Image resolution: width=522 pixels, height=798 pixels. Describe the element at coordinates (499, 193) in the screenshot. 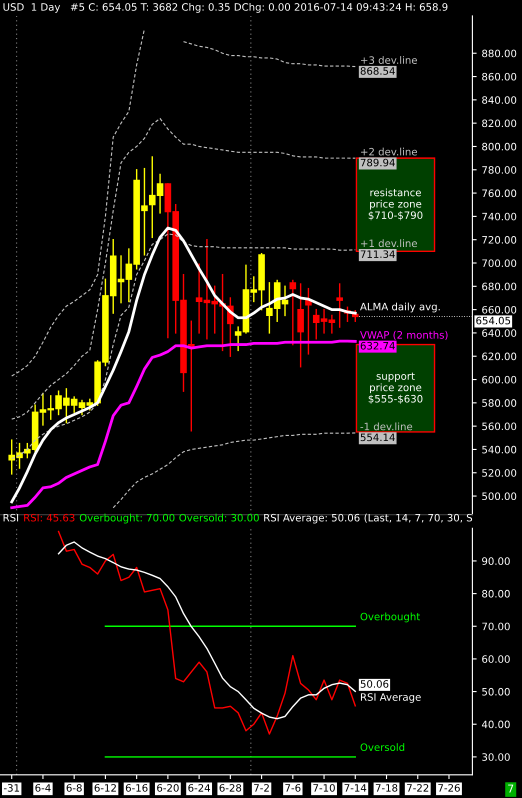

I see `y-tick-label: 760.00` at that location.